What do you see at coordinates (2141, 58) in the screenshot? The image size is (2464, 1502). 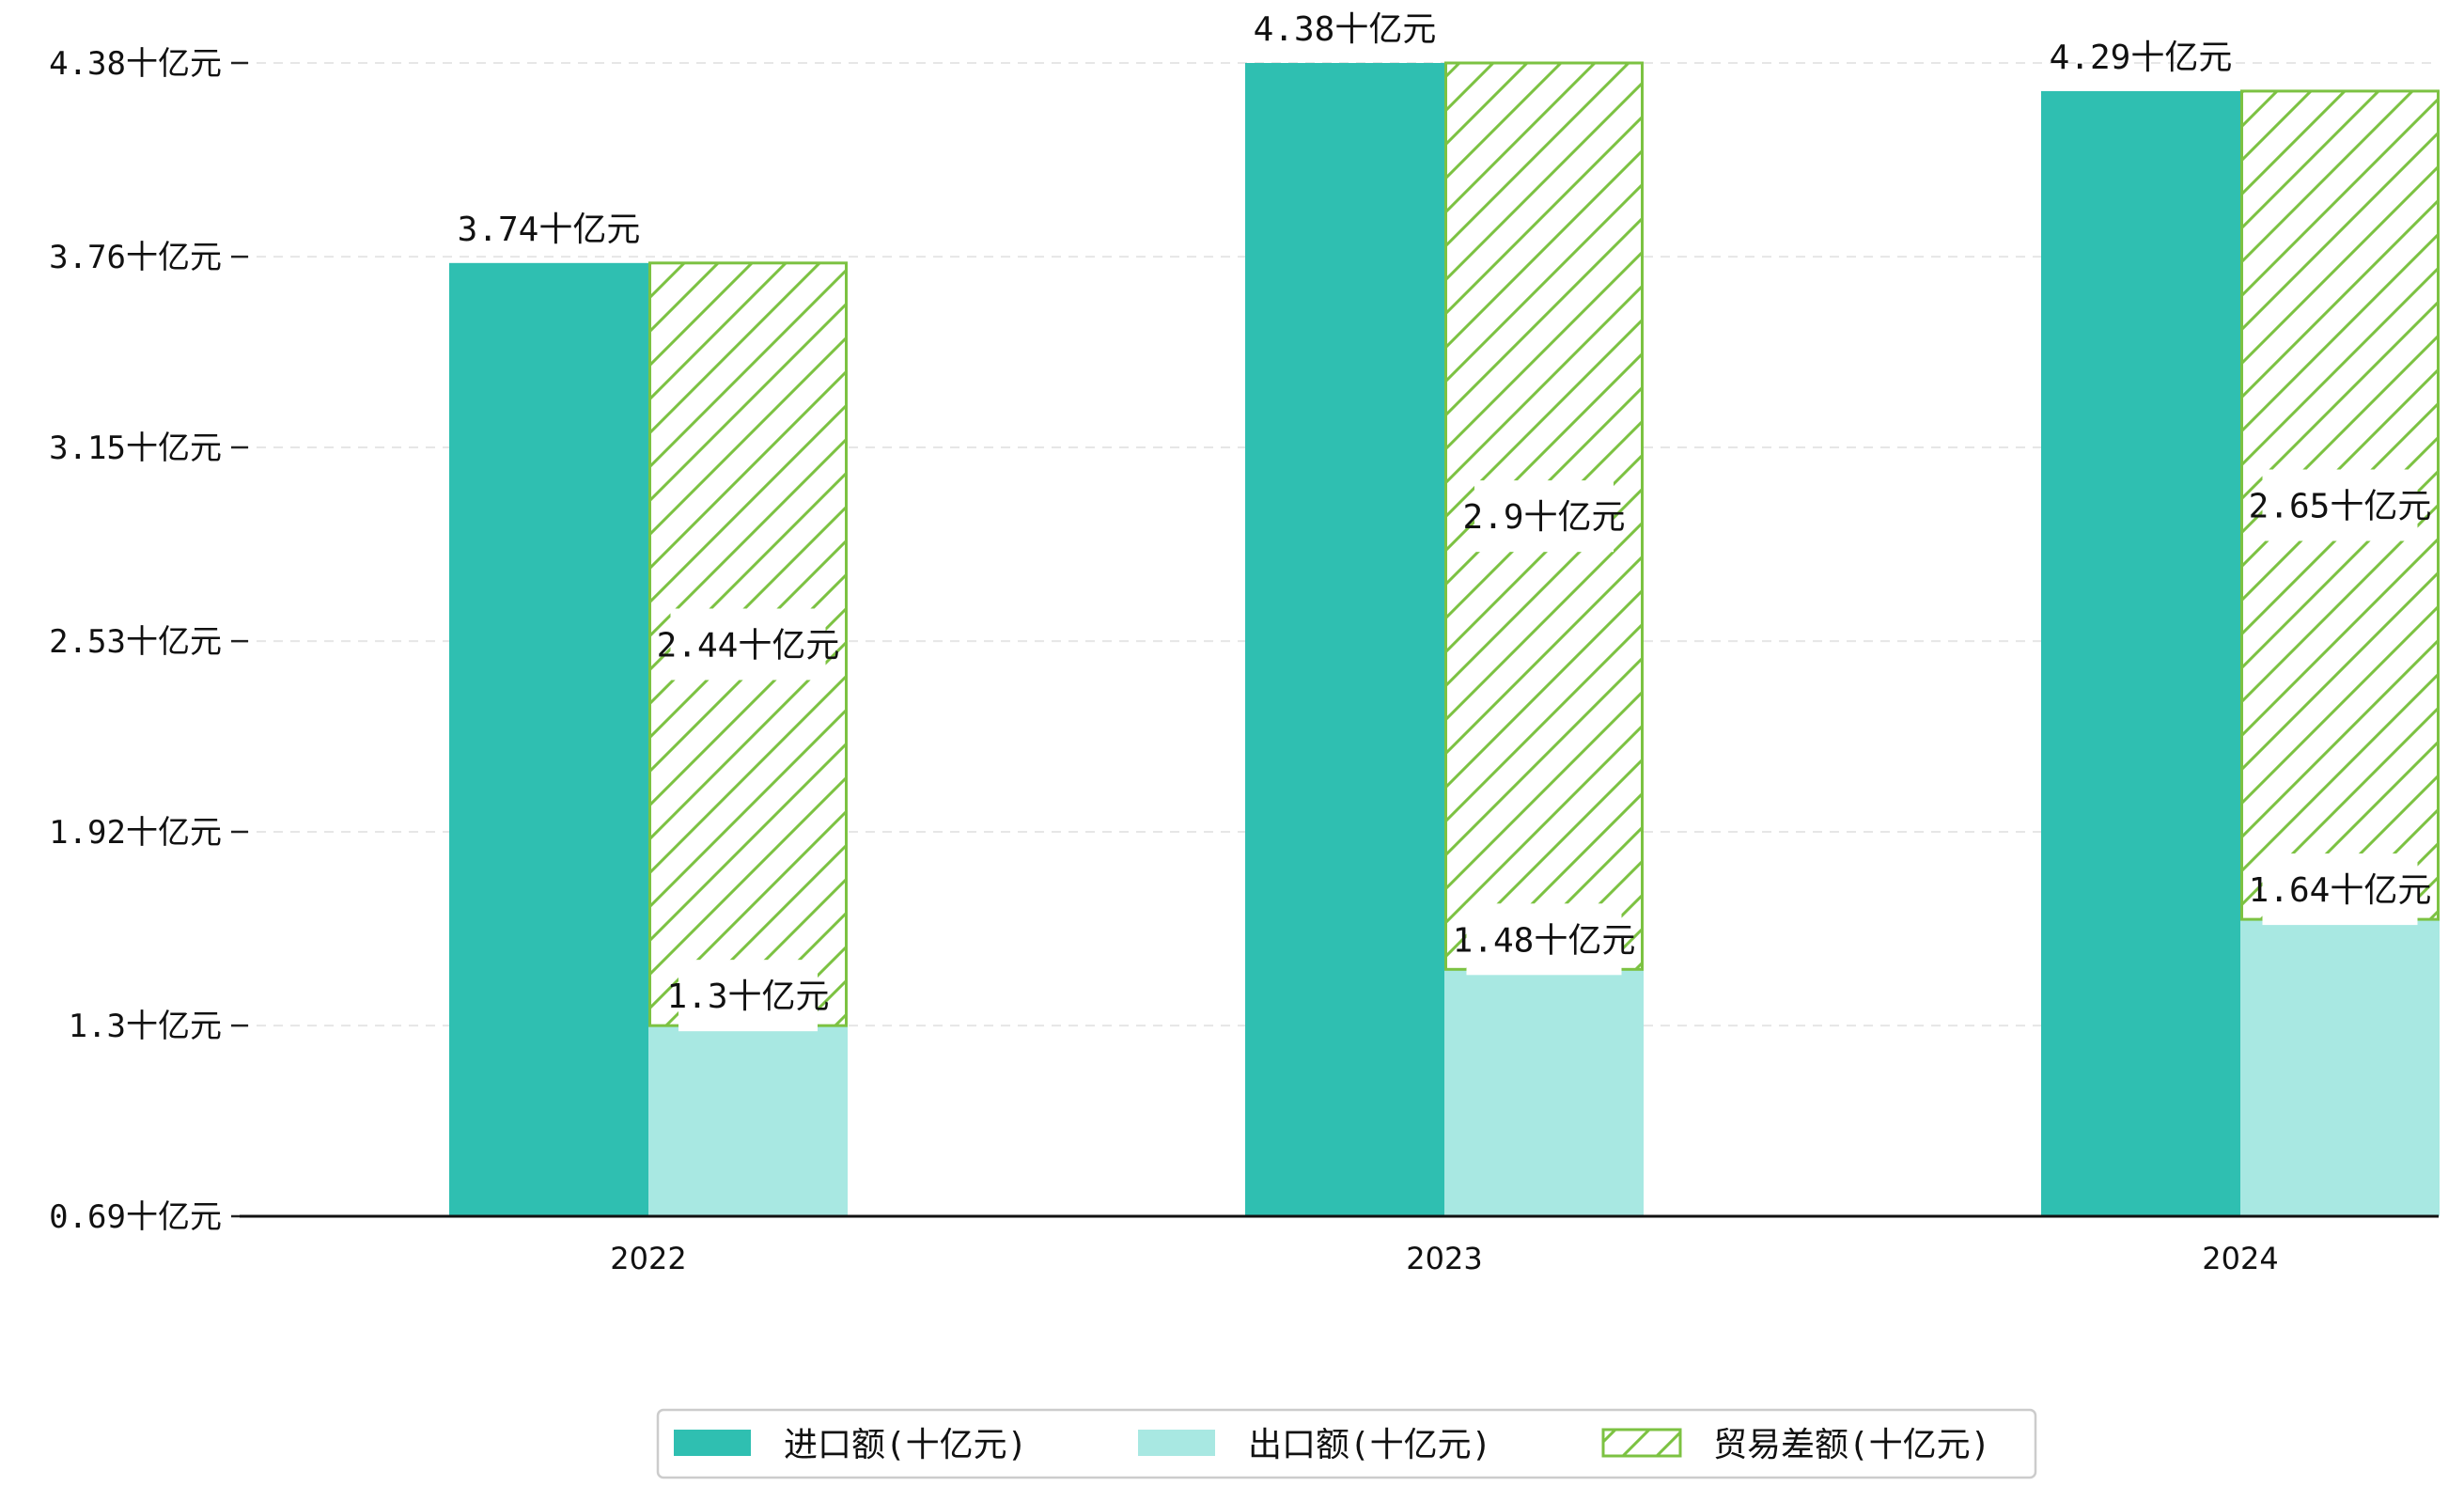 I see `import-value-label: 4.29十亿元` at bounding box center [2141, 58].